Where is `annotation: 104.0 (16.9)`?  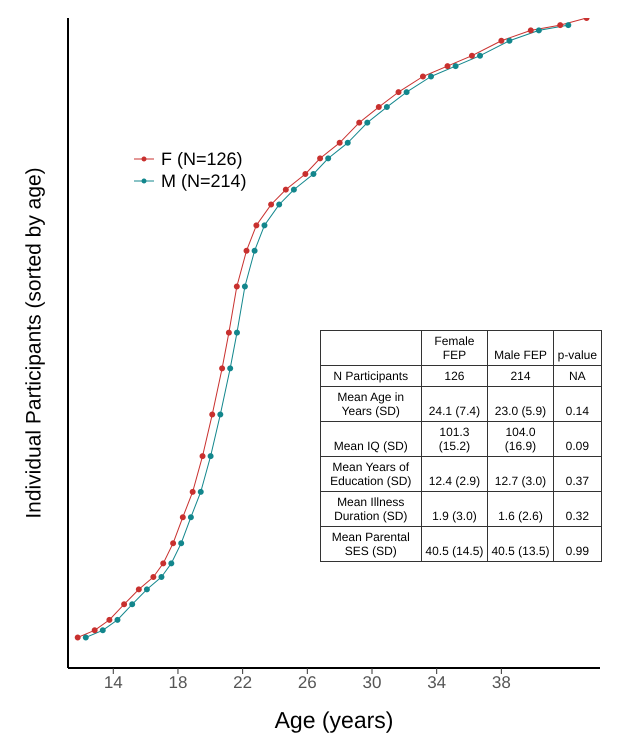 annotation: 104.0 (16.9) is located at coordinates (521, 439).